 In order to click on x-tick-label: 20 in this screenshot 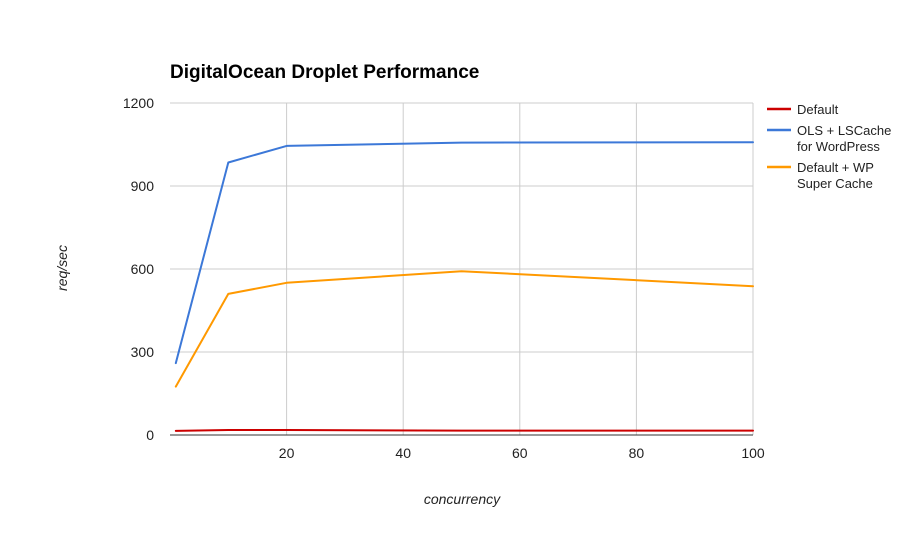, I will do `click(287, 453)`.